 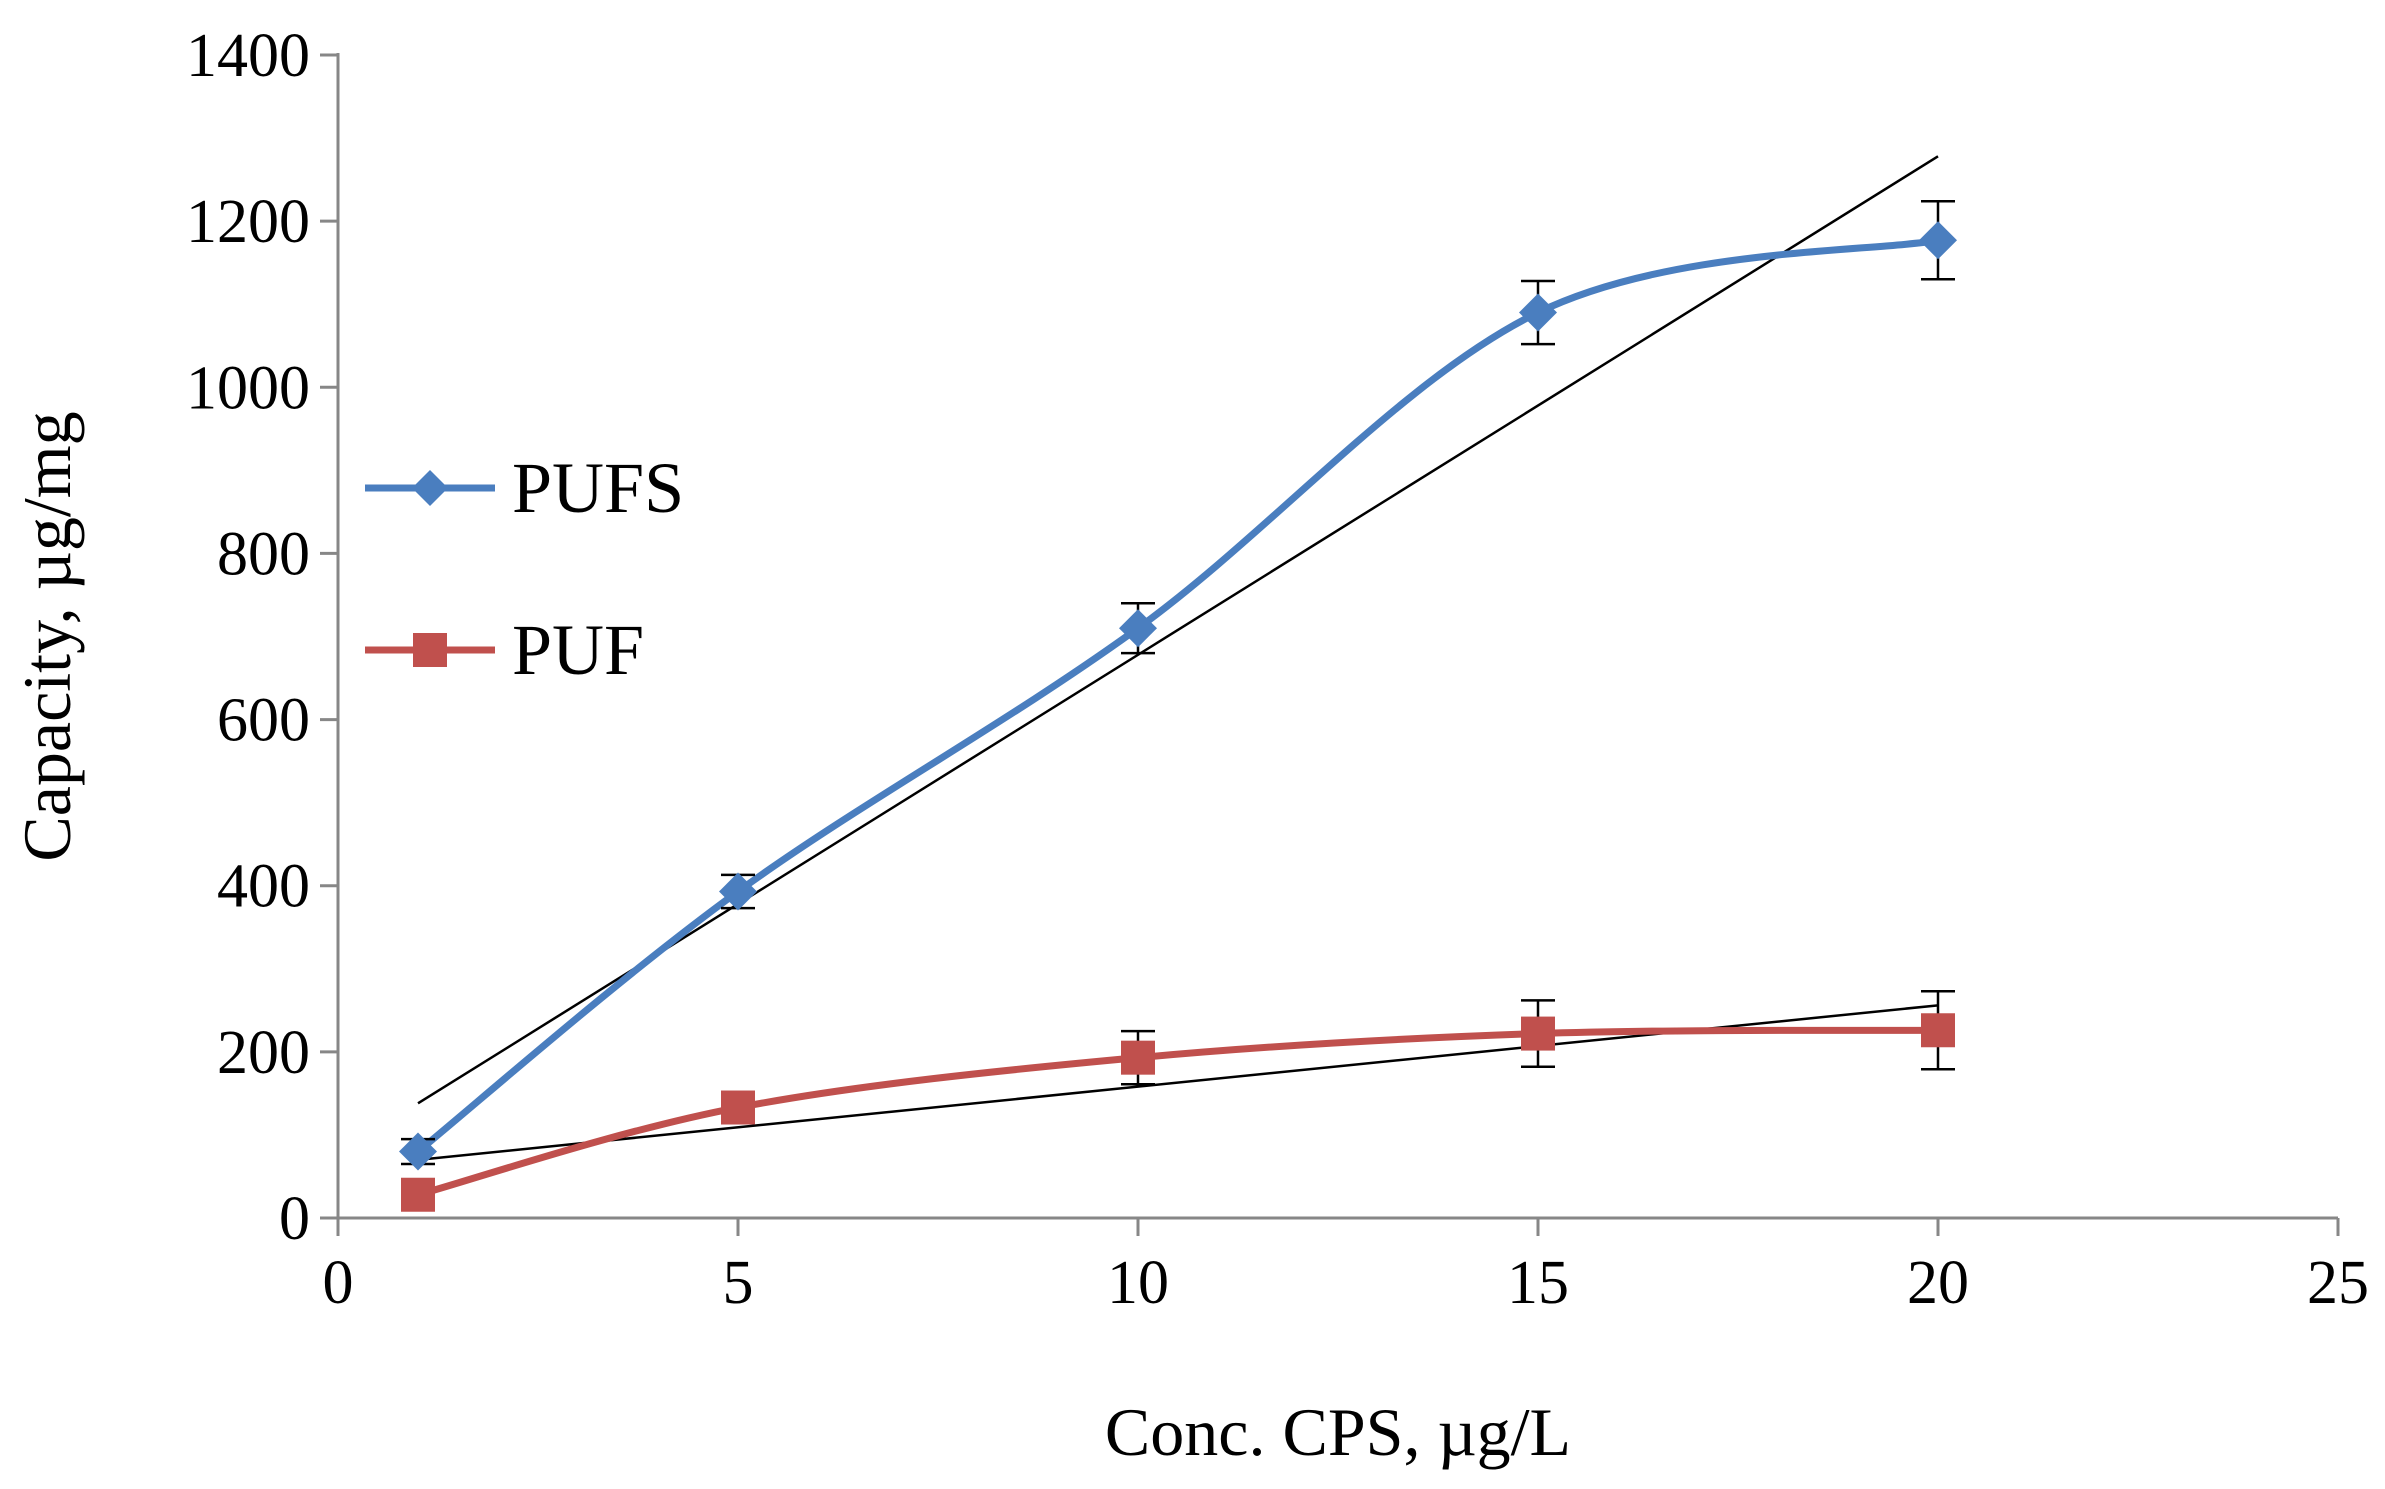 What do you see at coordinates (263, 721) in the screenshot?
I see `y-tick-label: 600` at bounding box center [263, 721].